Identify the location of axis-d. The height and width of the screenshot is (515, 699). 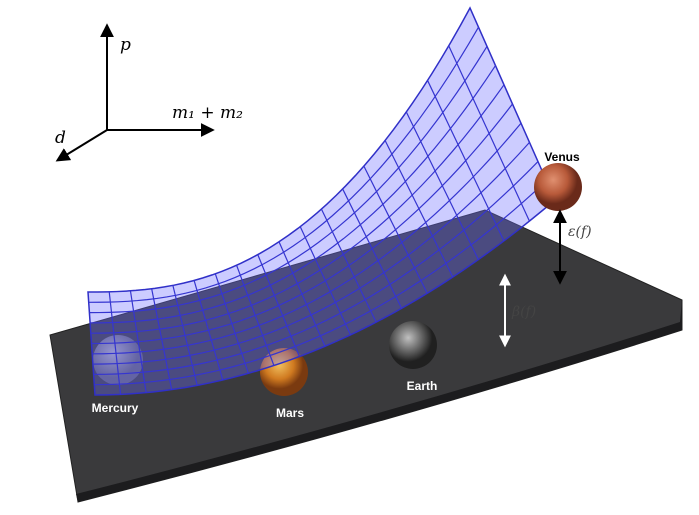
(81, 145).